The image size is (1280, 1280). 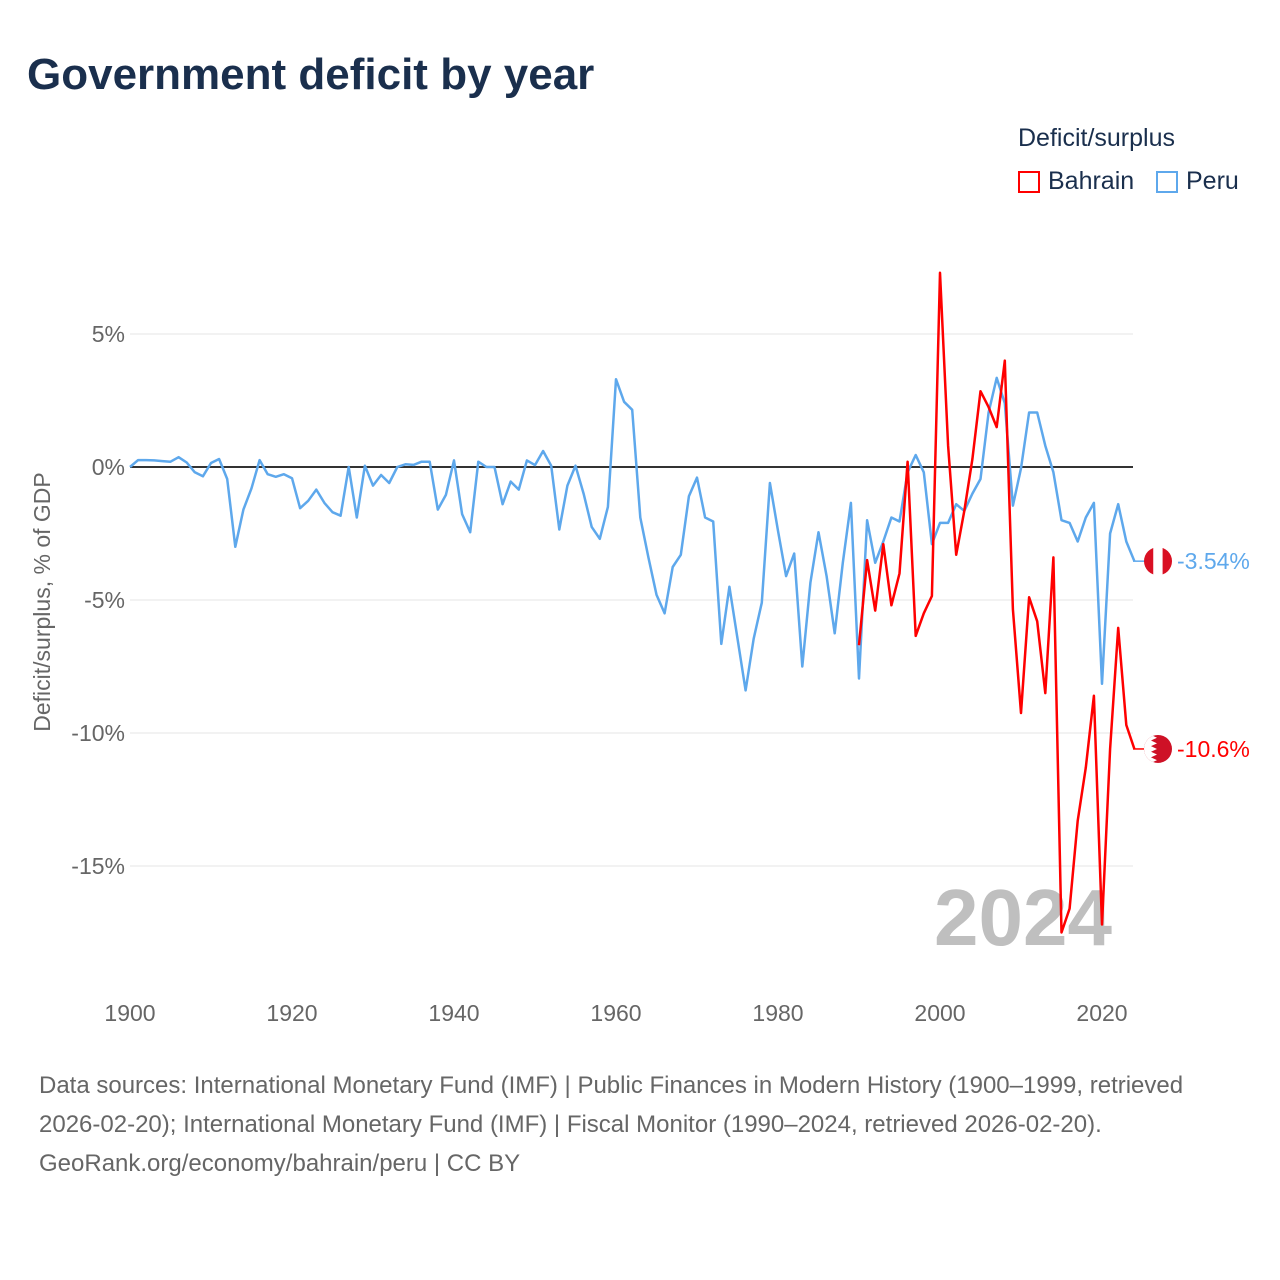 What do you see at coordinates (996, 602) in the screenshot?
I see `series-line-bahrain` at bounding box center [996, 602].